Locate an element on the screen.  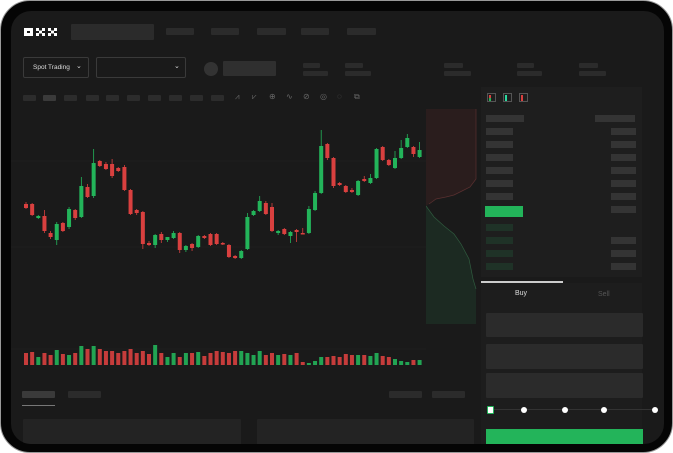
measure-icon: ◎ is located at coordinates (323, 96).